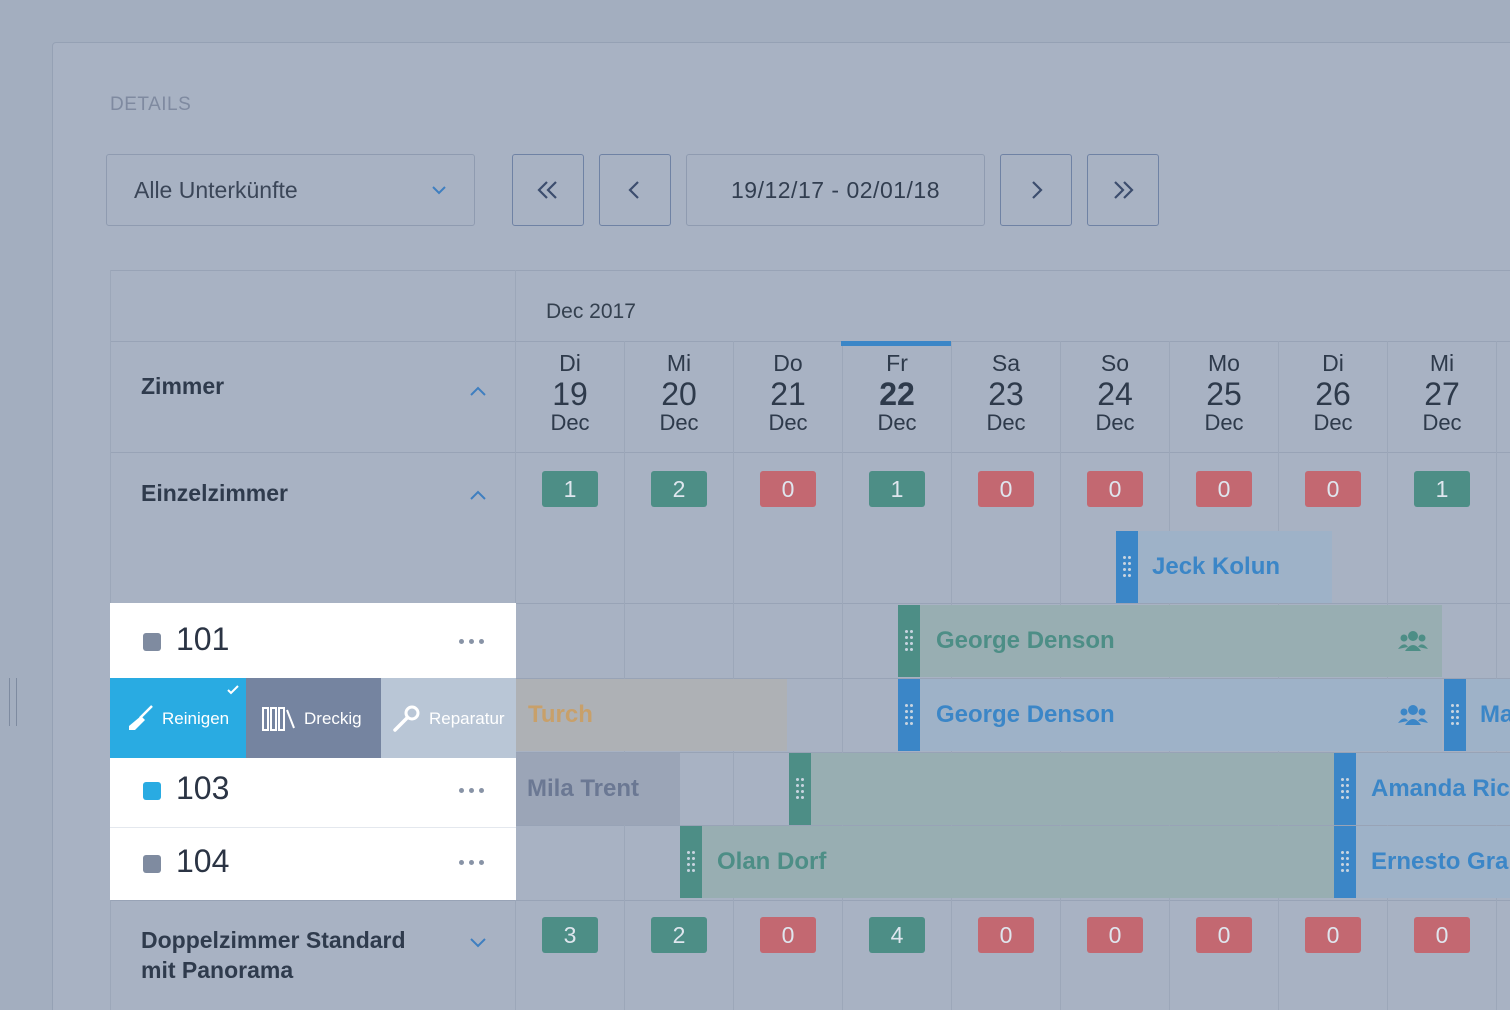  What do you see at coordinates (313, 718) in the screenshot?
I see `dirty-button: Dreckig` at bounding box center [313, 718].